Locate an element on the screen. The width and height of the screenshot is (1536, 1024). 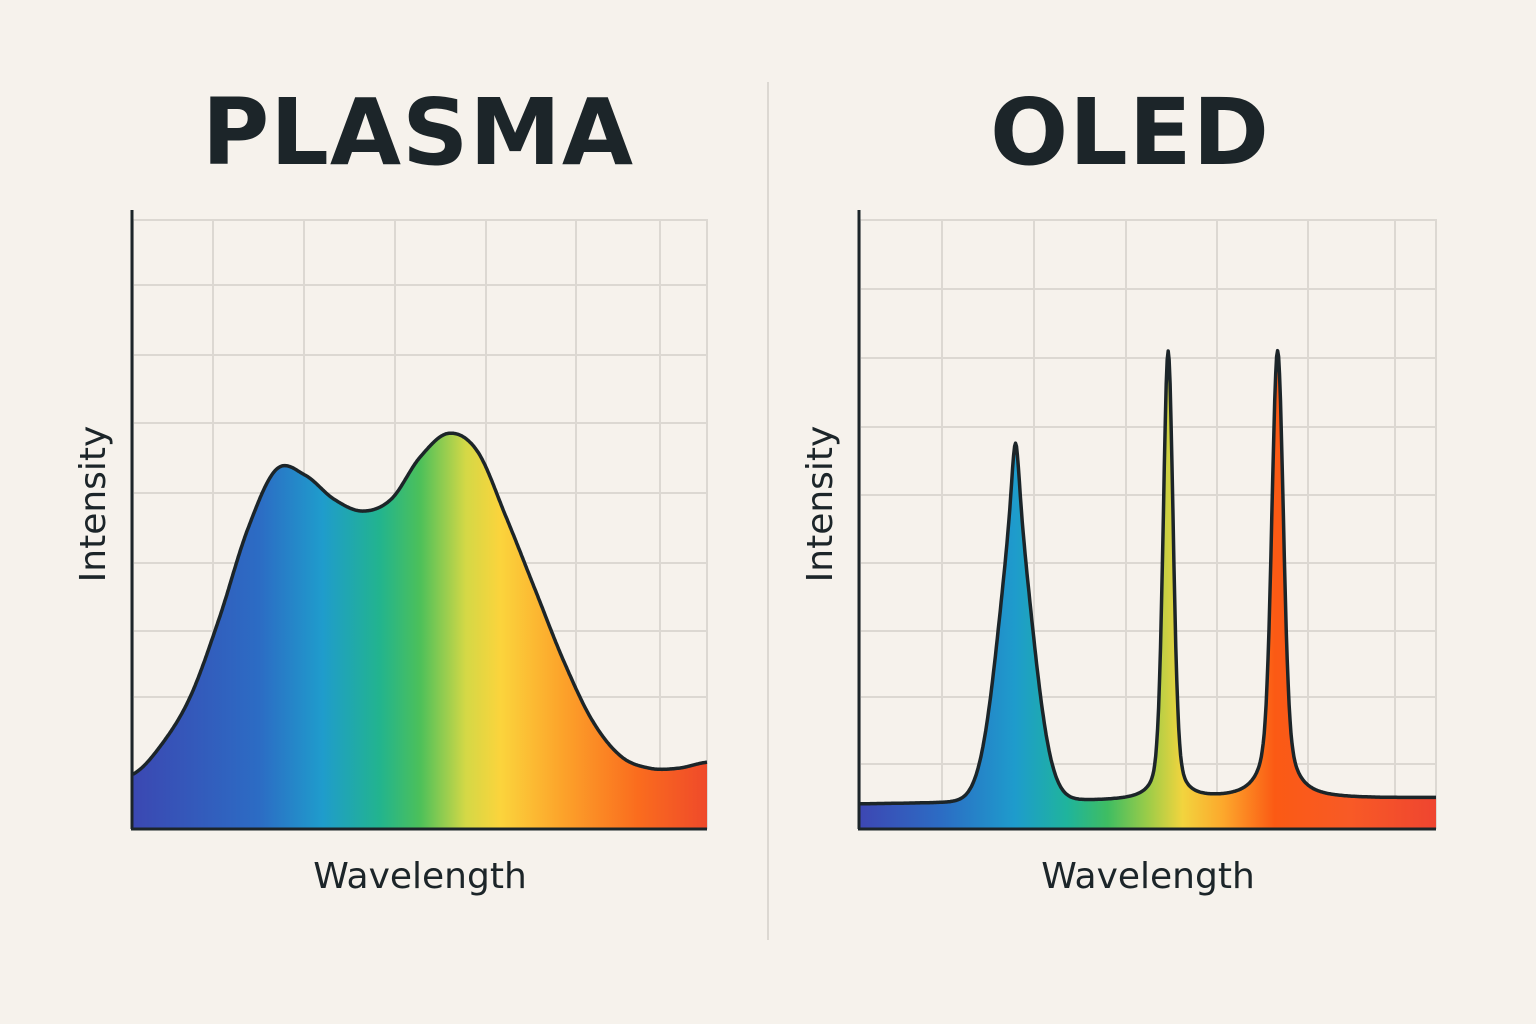
plasma-y-axis-label: Intensity is located at coordinates (93, 504).